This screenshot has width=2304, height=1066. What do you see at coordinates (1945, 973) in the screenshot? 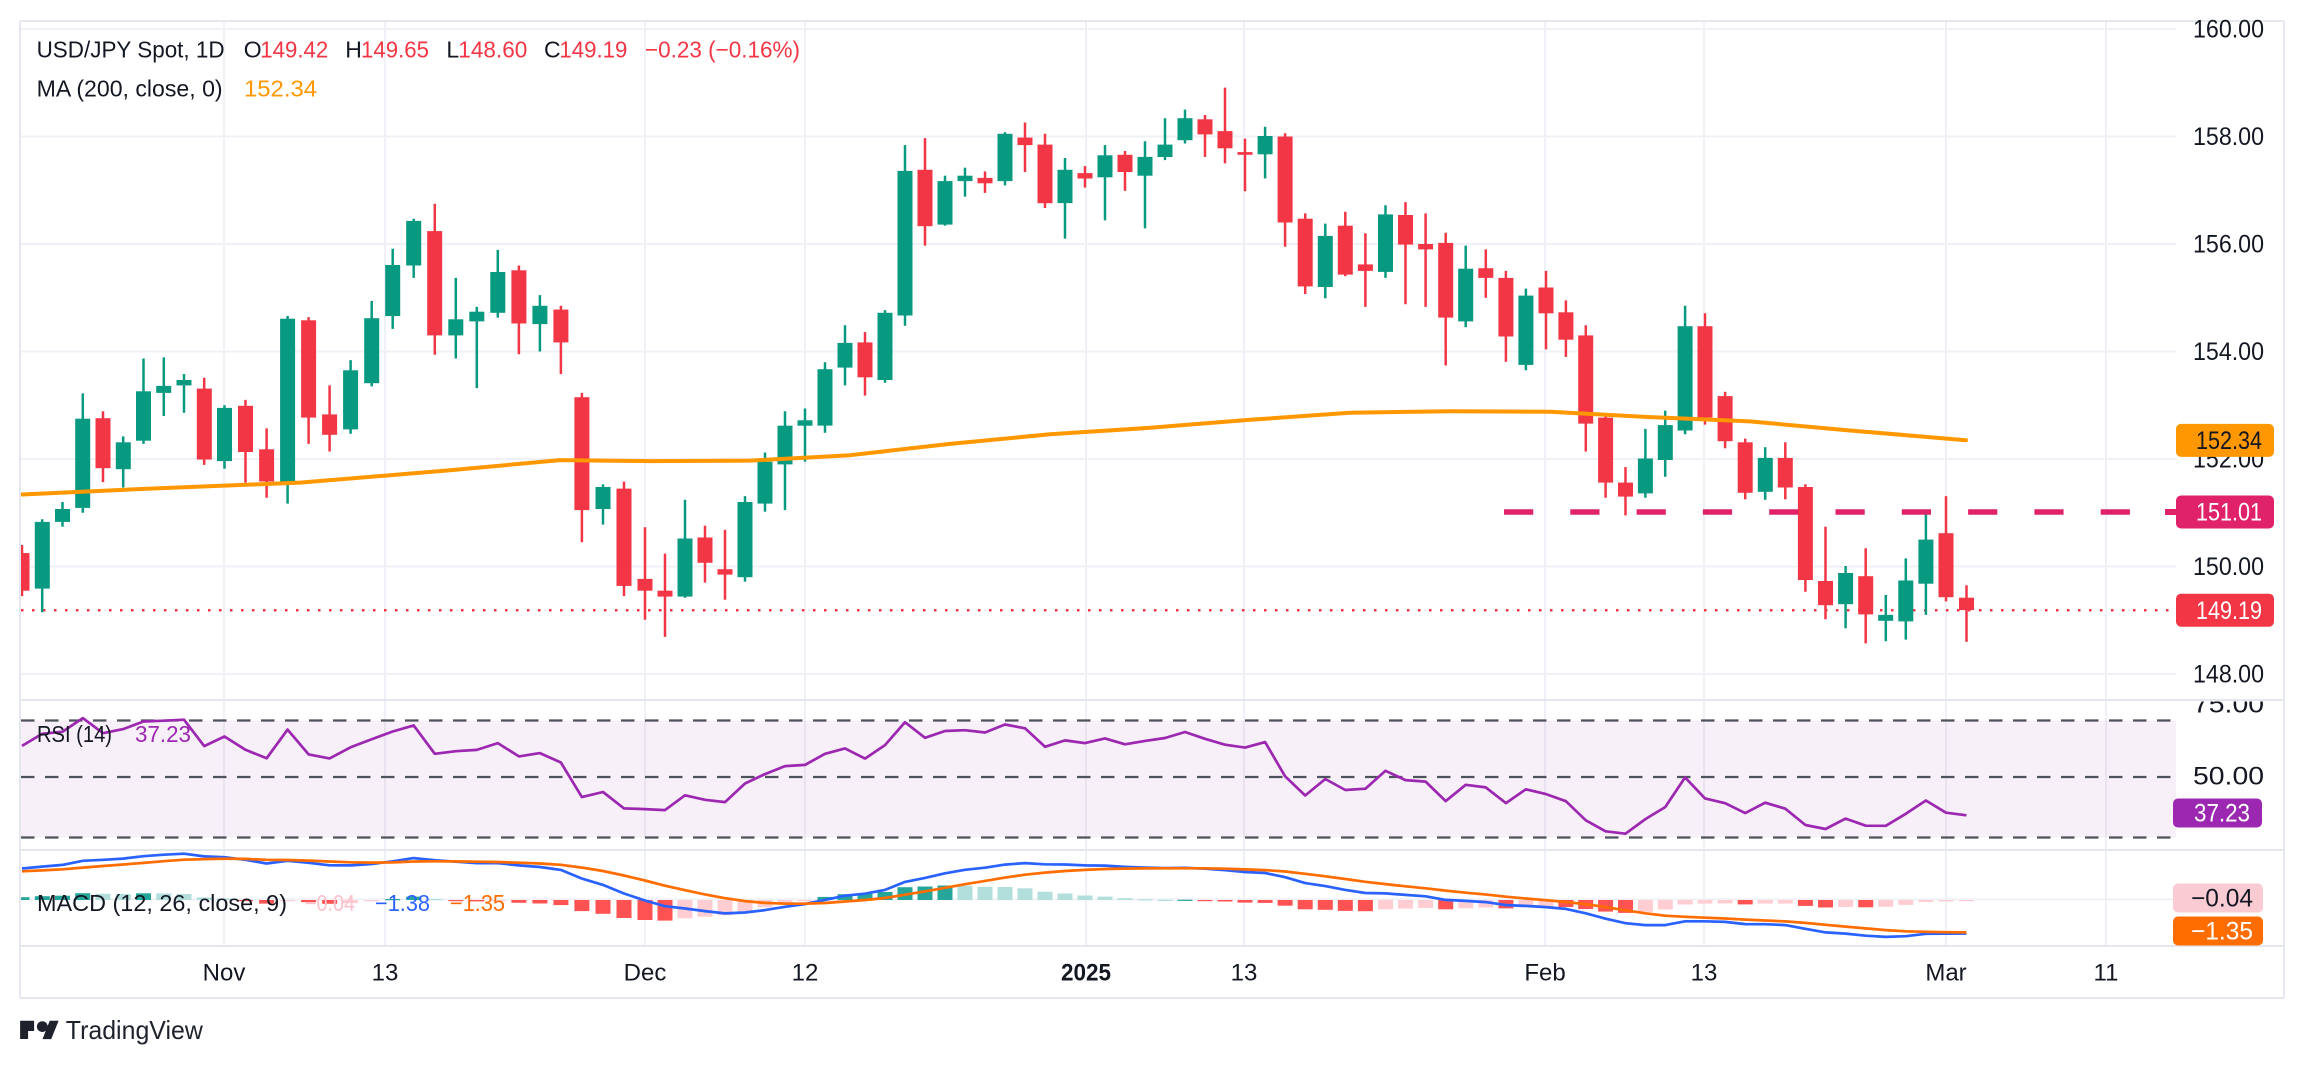
I see `svg-text: Mar` at bounding box center [1945, 973].